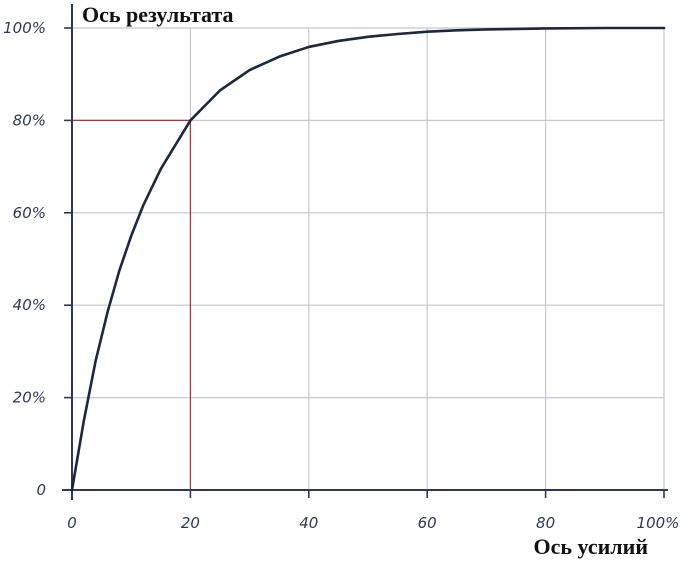 Image resolution: width=686 pixels, height=565 pixels. Describe the element at coordinates (427, 523) in the screenshot. I see `x-tick-label-3: 60` at that location.